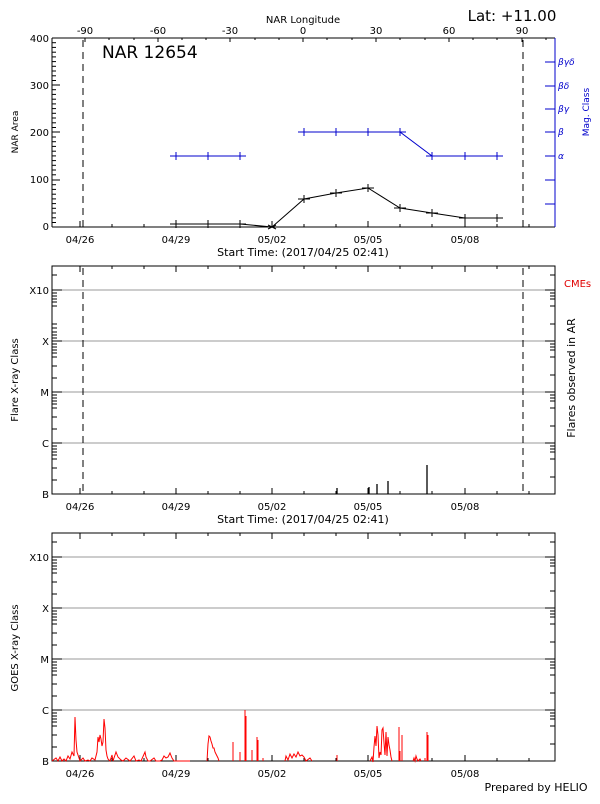  I want to click on flares-observed-axis-label: Flares observed in AR, so click(571, 378).